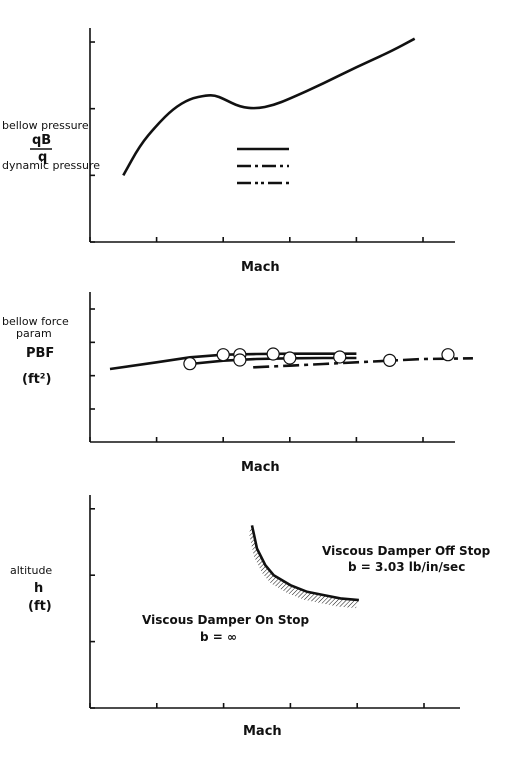 The height and width of the screenshot is (760, 511). Describe the element at coordinates (41, 140) in the screenshot. I see `pressure-ratio-ylabel-numerator: qB` at that location.